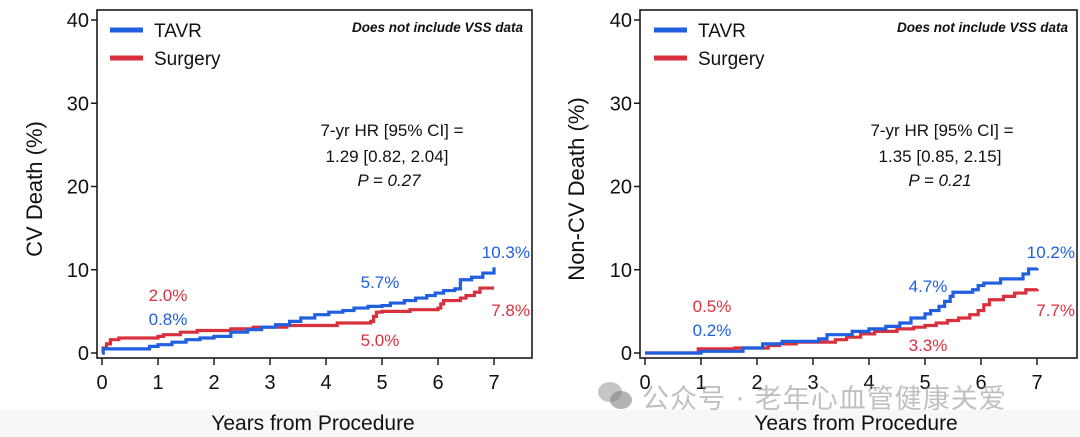 The width and height of the screenshot is (1080, 437). I want to click on y-axis-label: CV Death (%), so click(34, 189).